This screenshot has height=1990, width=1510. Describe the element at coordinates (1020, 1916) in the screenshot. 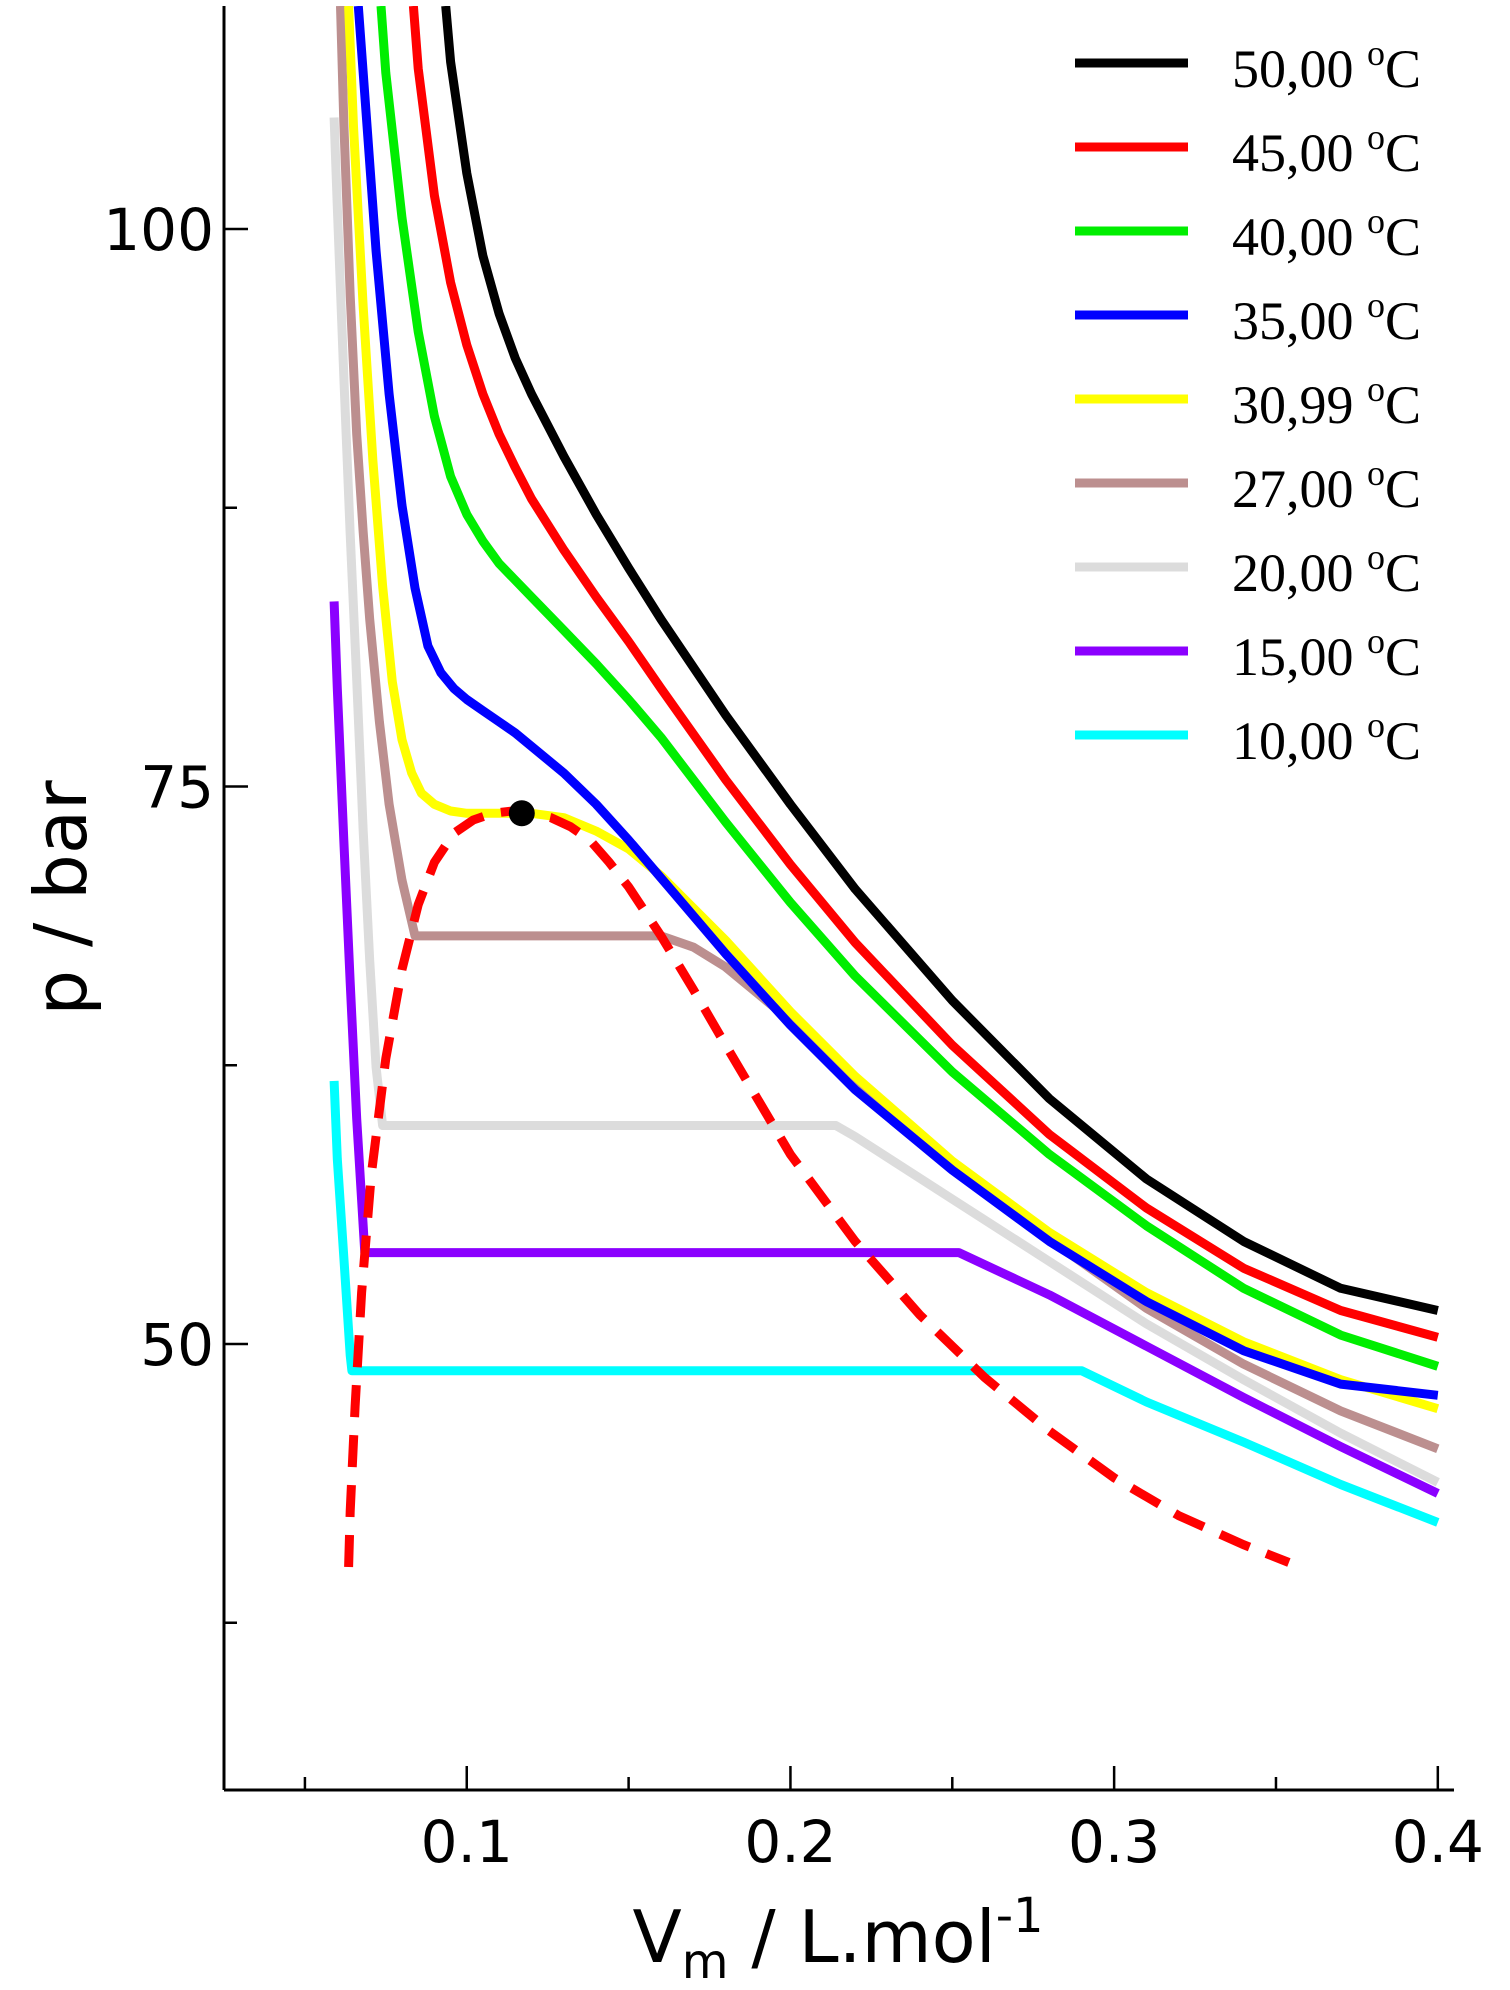

I see `x-axis-title-superscript: -1` at that location.